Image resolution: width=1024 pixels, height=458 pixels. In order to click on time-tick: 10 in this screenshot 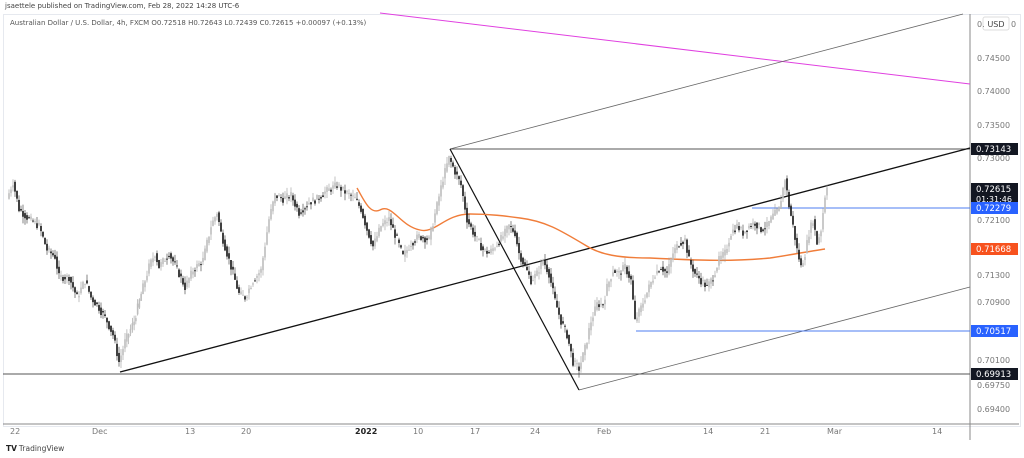, I will do `click(418, 431)`.